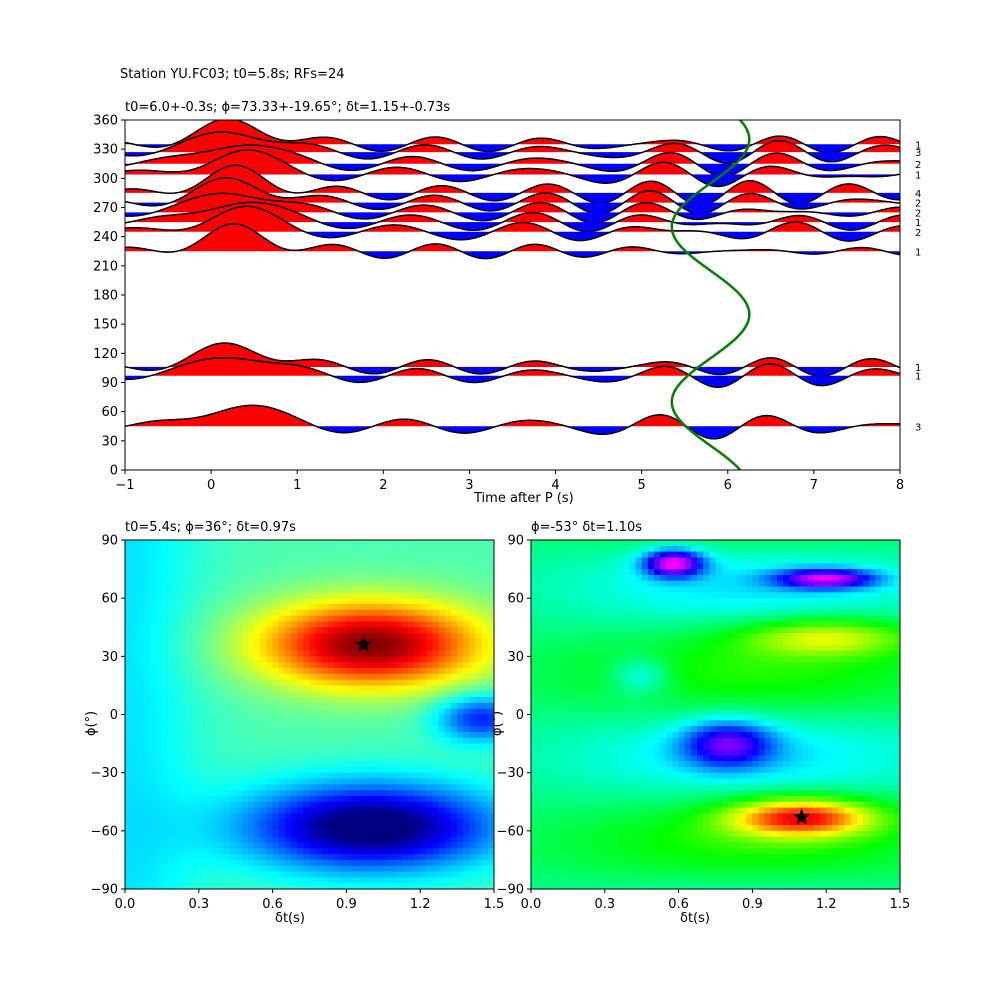 This screenshot has width=1000, height=1000. I want to click on trace-positive-fill, so click(512, 203).